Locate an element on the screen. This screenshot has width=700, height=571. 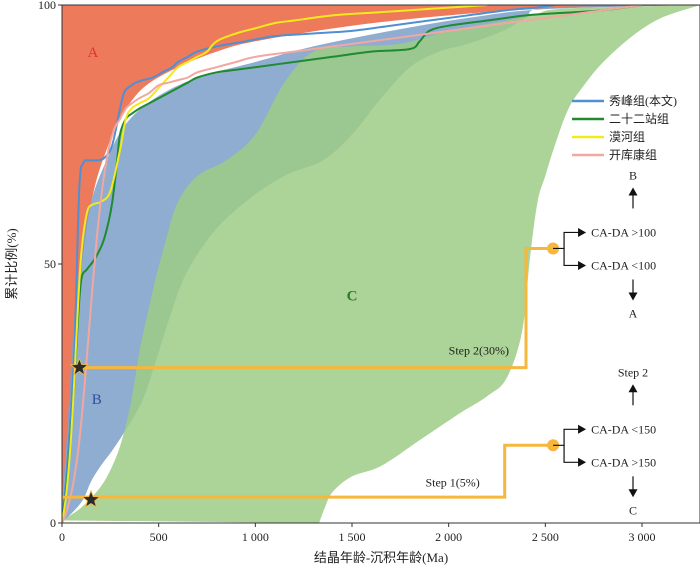
x-tick-label: 2 000 is located at coordinates (448, 537).